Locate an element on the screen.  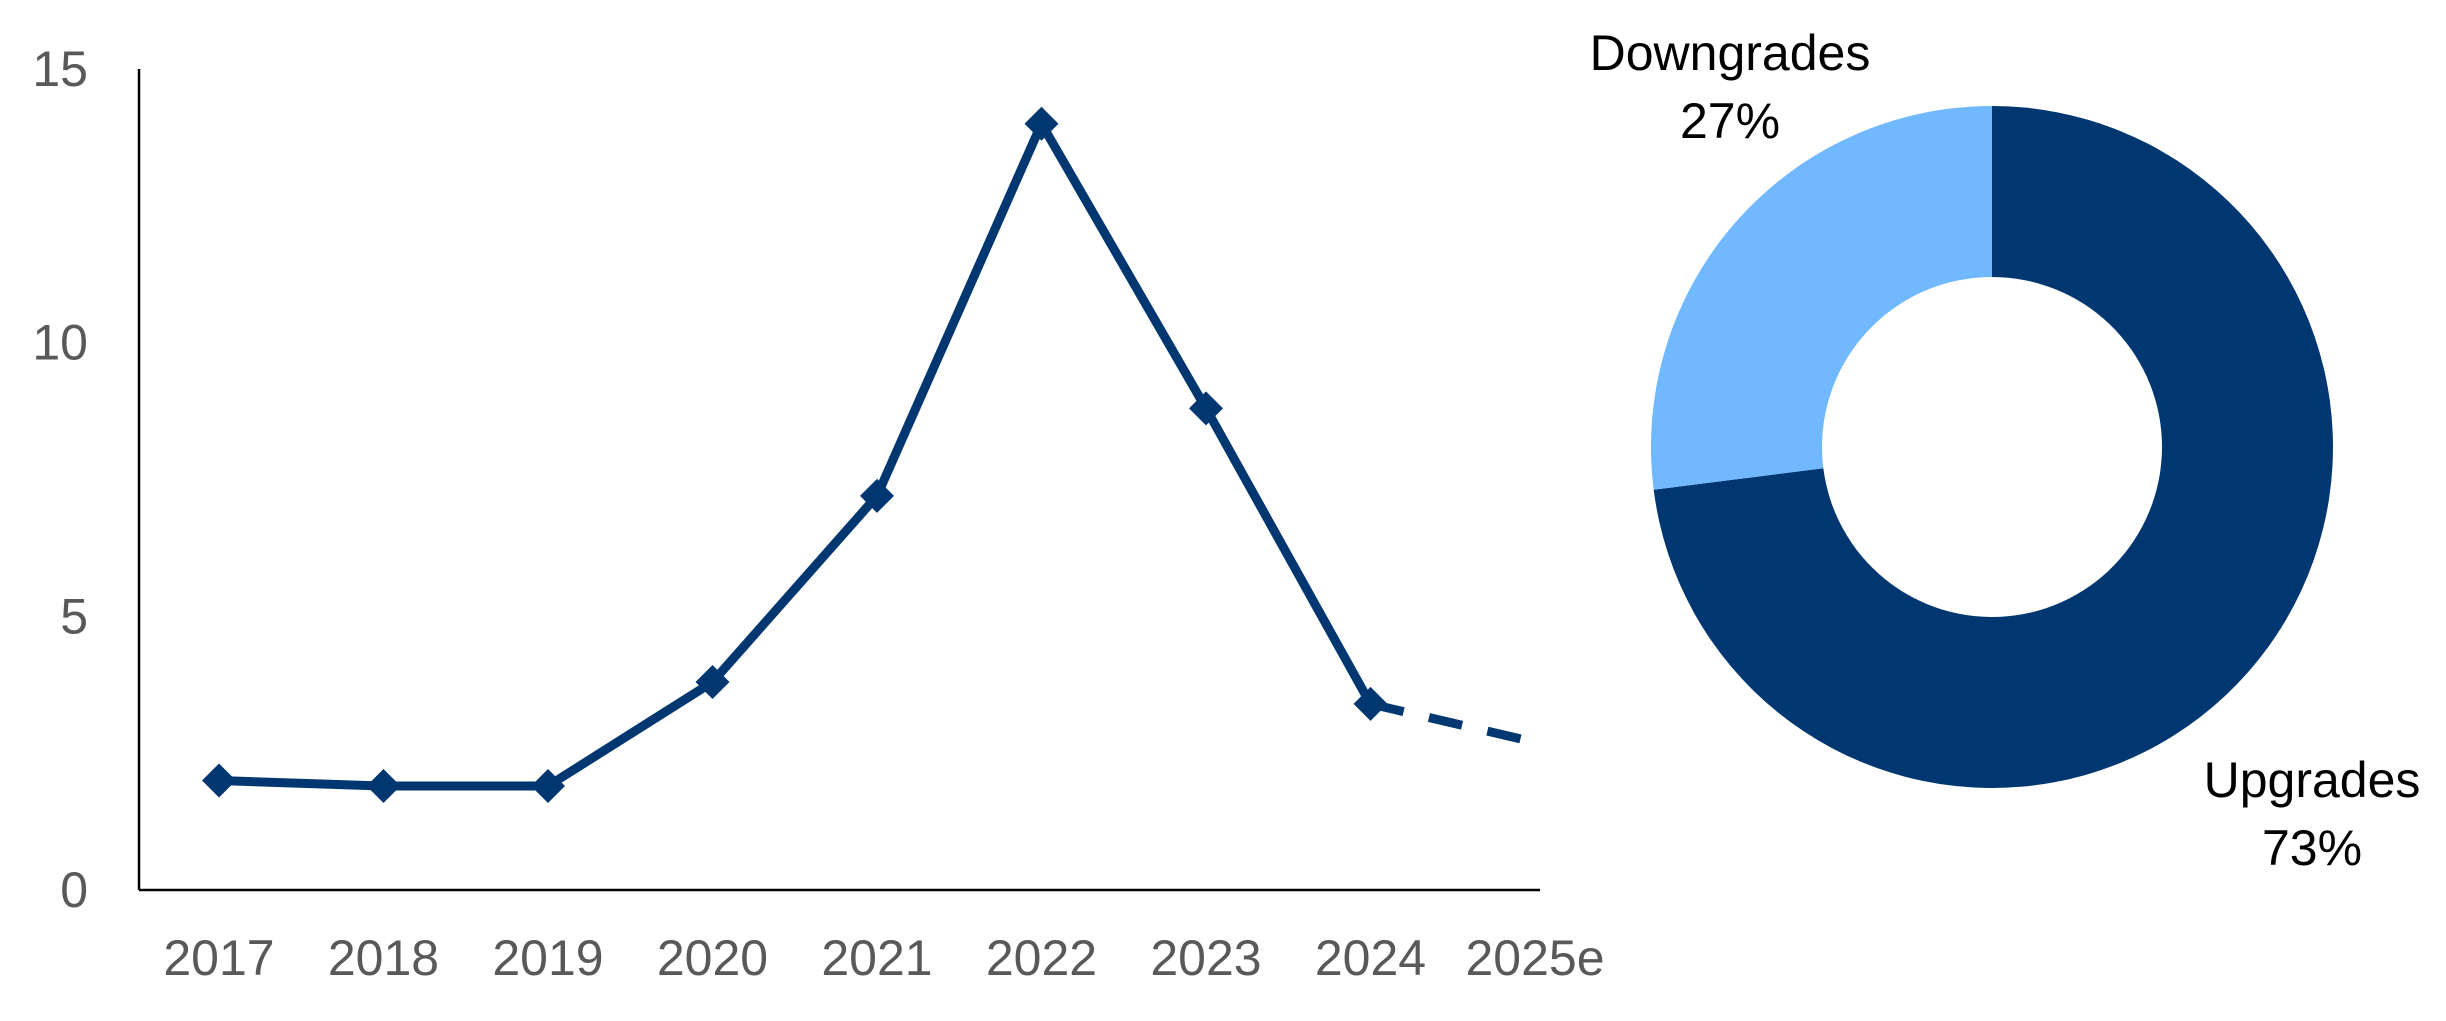
x-tick-label: 2017 is located at coordinates (218, 958).